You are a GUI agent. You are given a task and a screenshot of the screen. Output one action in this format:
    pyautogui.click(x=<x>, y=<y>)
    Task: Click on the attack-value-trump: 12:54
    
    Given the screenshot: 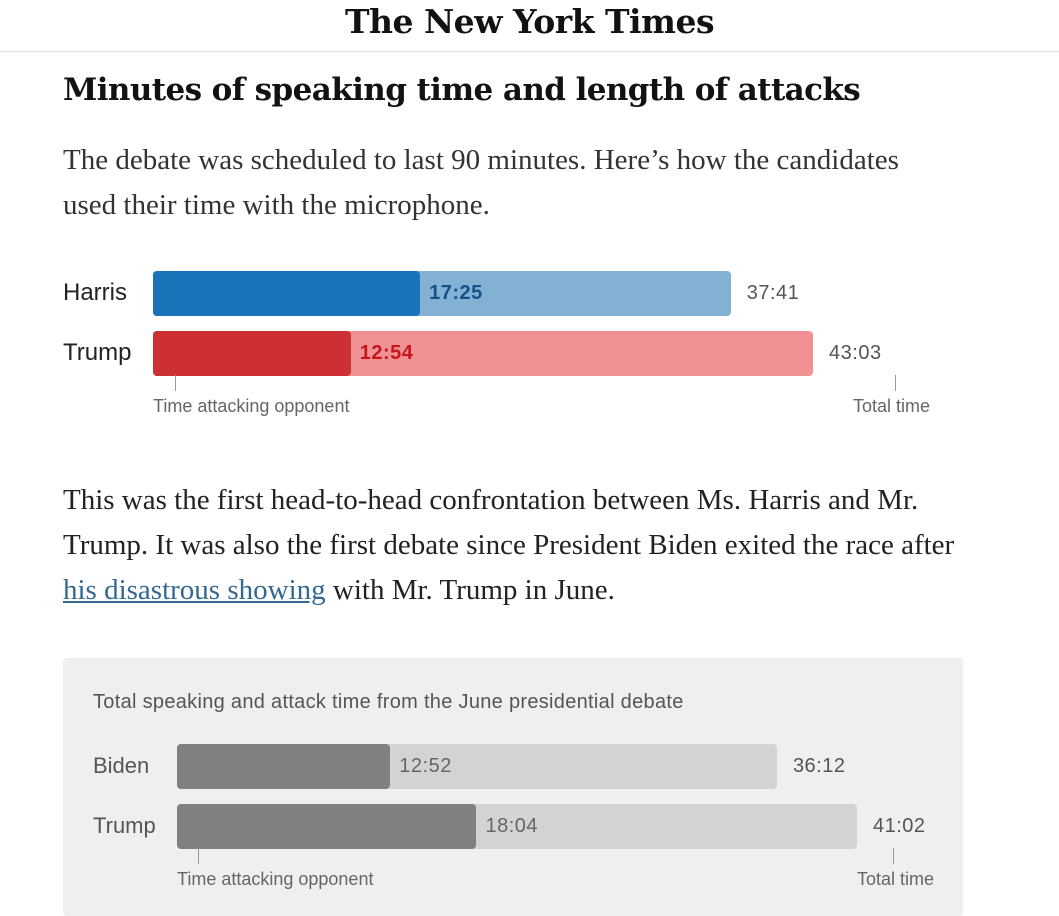 What is the action you would take?
    pyautogui.click(x=386, y=353)
    